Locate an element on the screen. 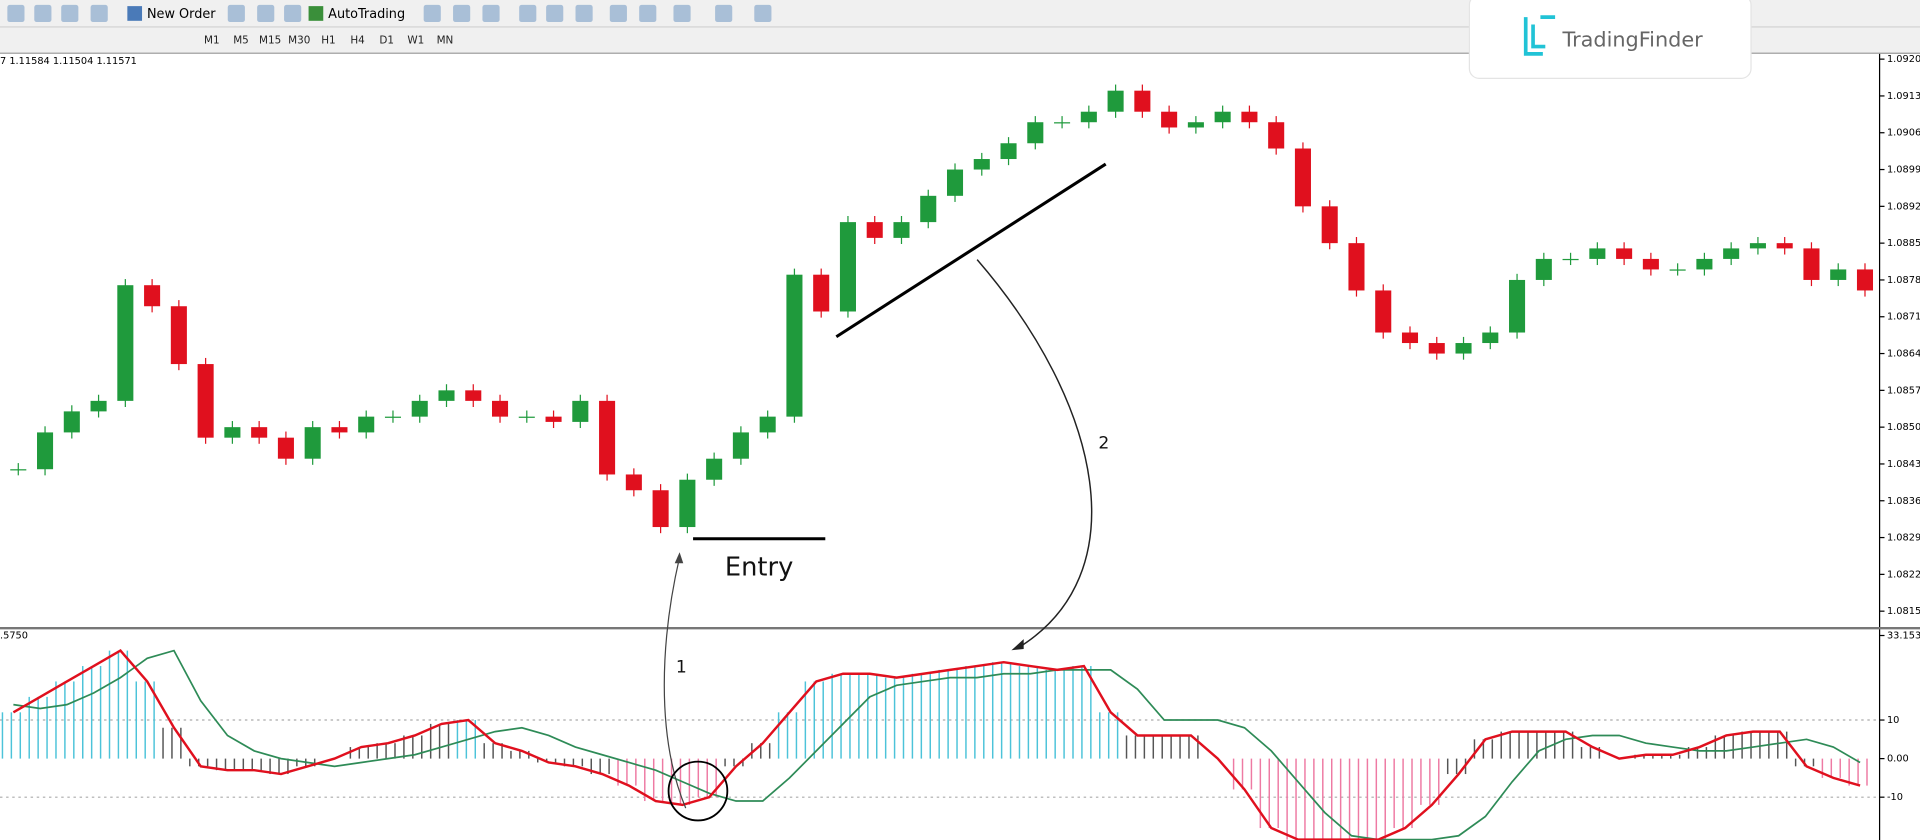 The height and width of the screenshot is (840, 1920). timeframe-button: M15 is located at coordinates (270, 40).